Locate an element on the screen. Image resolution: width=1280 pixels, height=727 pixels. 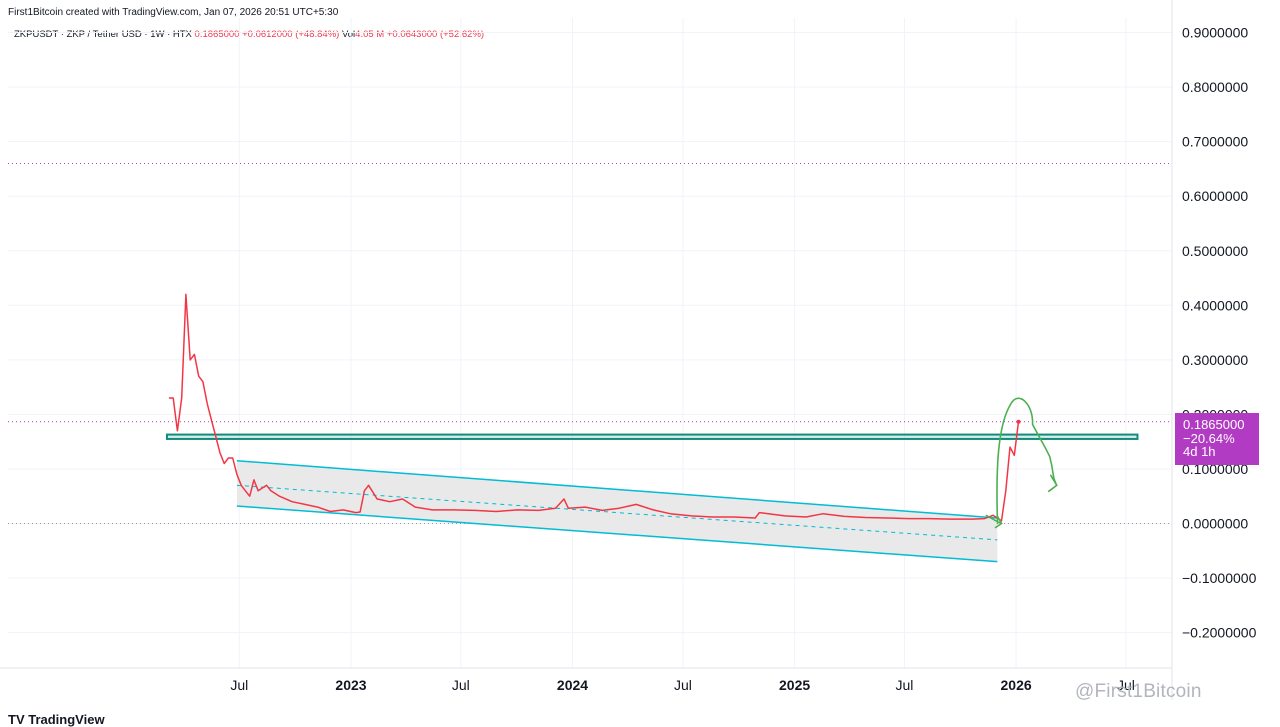
x-tick-label: 2024 is located at coordinates (572, 685).